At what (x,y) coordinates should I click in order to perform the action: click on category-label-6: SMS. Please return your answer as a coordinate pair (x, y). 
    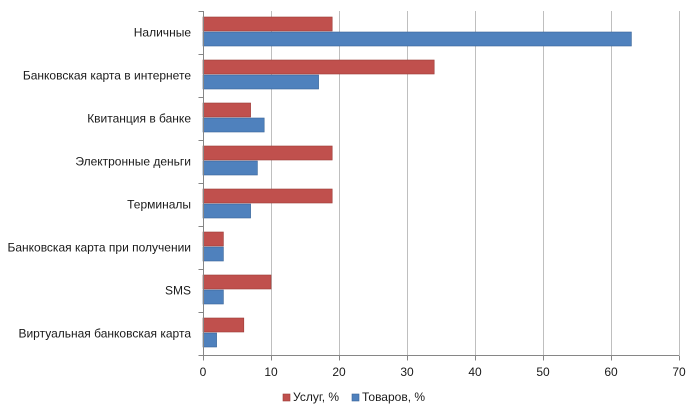
    Looking at the image, I should click on (178, 291).